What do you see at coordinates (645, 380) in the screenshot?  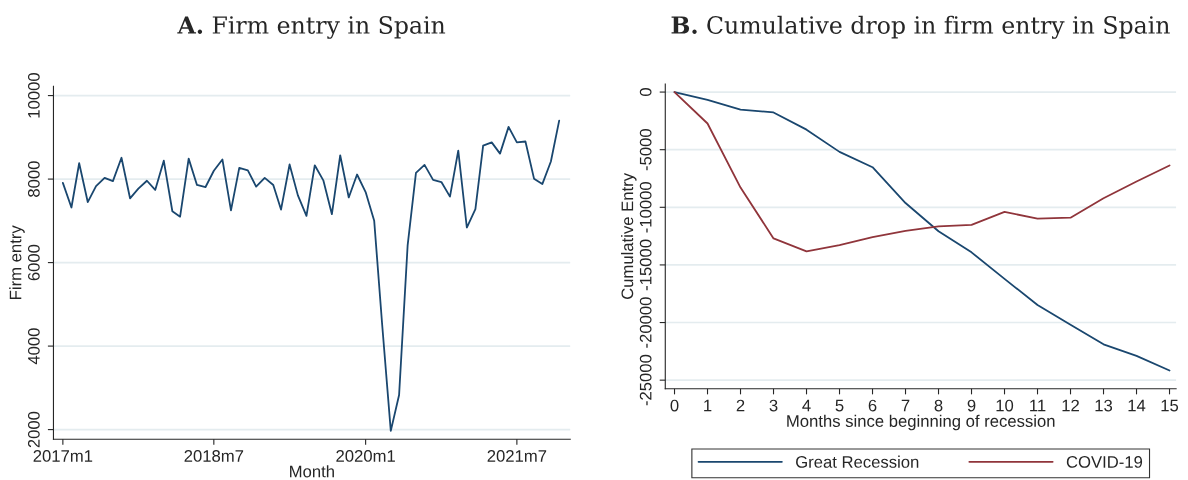 I see `y-tick-label: -25000` at bounding box center [645, 380].